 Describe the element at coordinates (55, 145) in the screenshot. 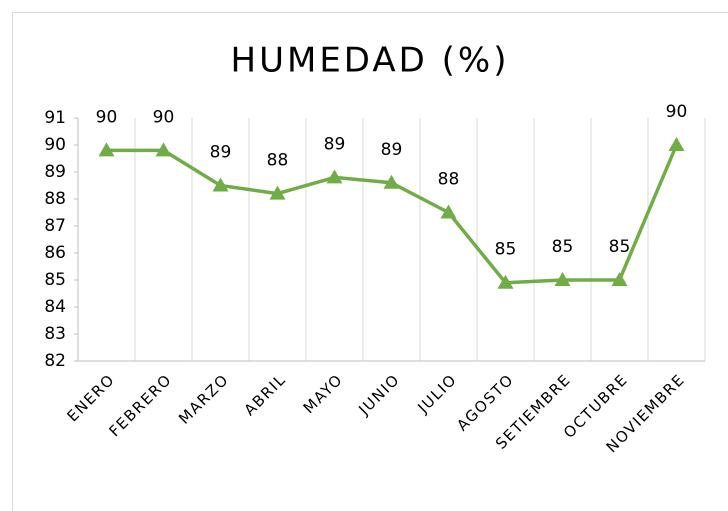

I see `y-tick-label: 90` at that location.